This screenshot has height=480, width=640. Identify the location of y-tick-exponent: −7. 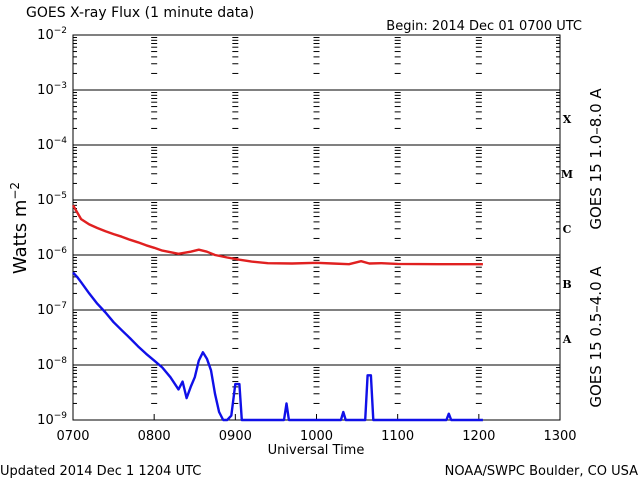
(60, 306).